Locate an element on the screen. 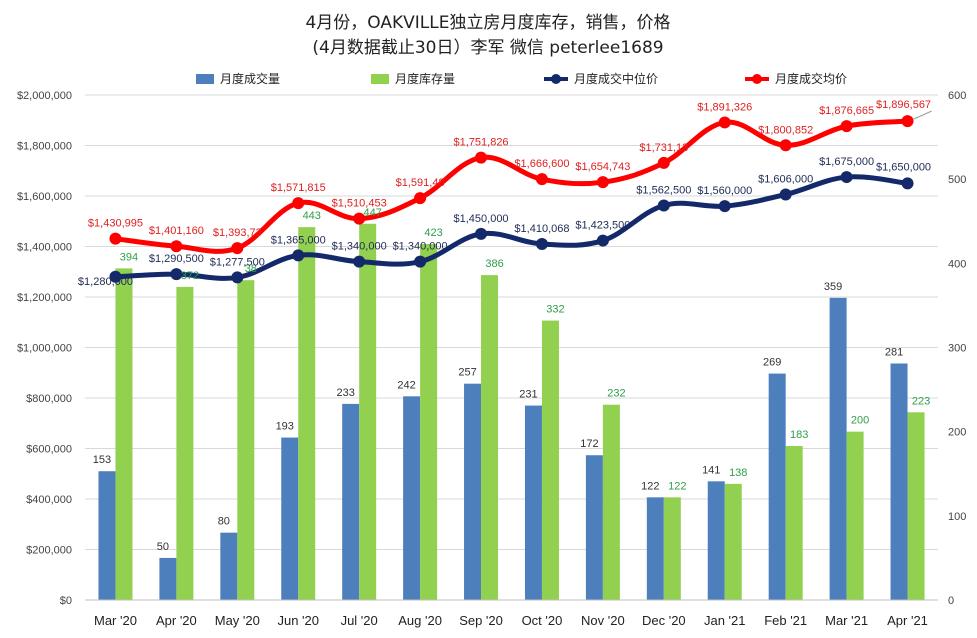  right-tick-label: 600 is located at coordinates (957, 96).